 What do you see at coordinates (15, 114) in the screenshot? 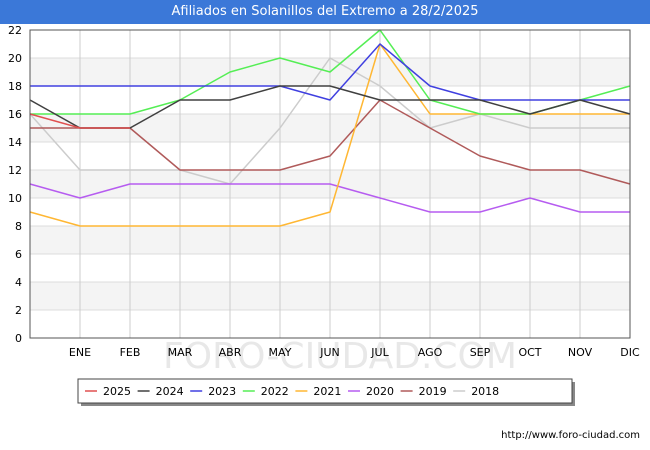
I see `y-tick-label: 16` at bounding box center [15, 114].